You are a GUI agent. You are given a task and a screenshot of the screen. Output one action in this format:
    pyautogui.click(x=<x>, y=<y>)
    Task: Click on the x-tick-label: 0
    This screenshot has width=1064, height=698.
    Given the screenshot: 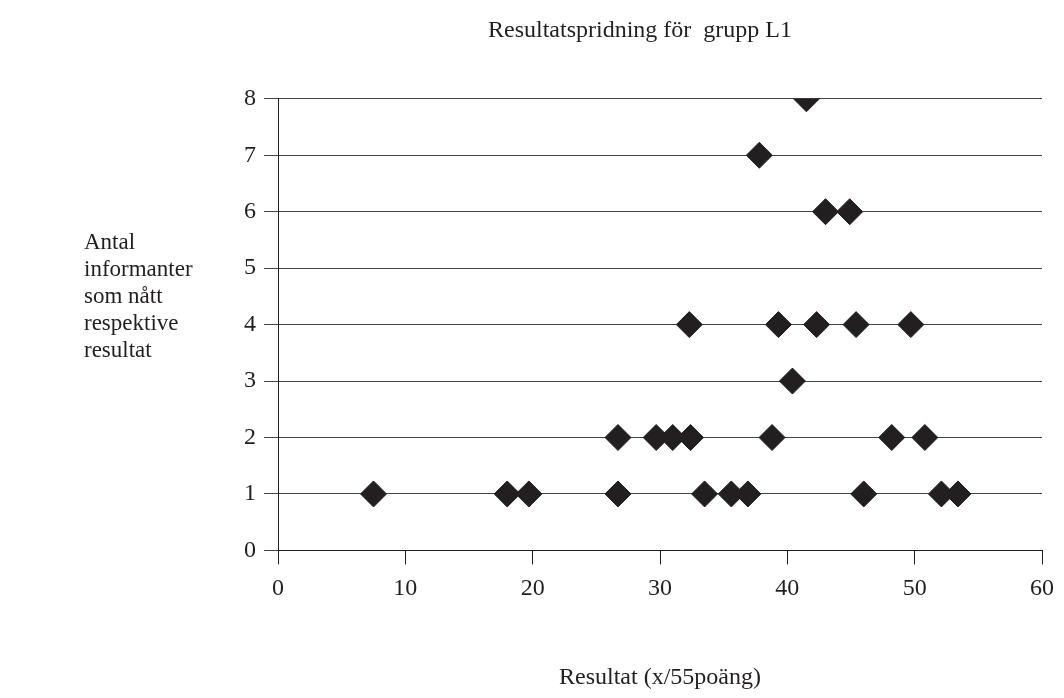 What is the action you would take?
    pyautogui.click(x=278, y=587)
    